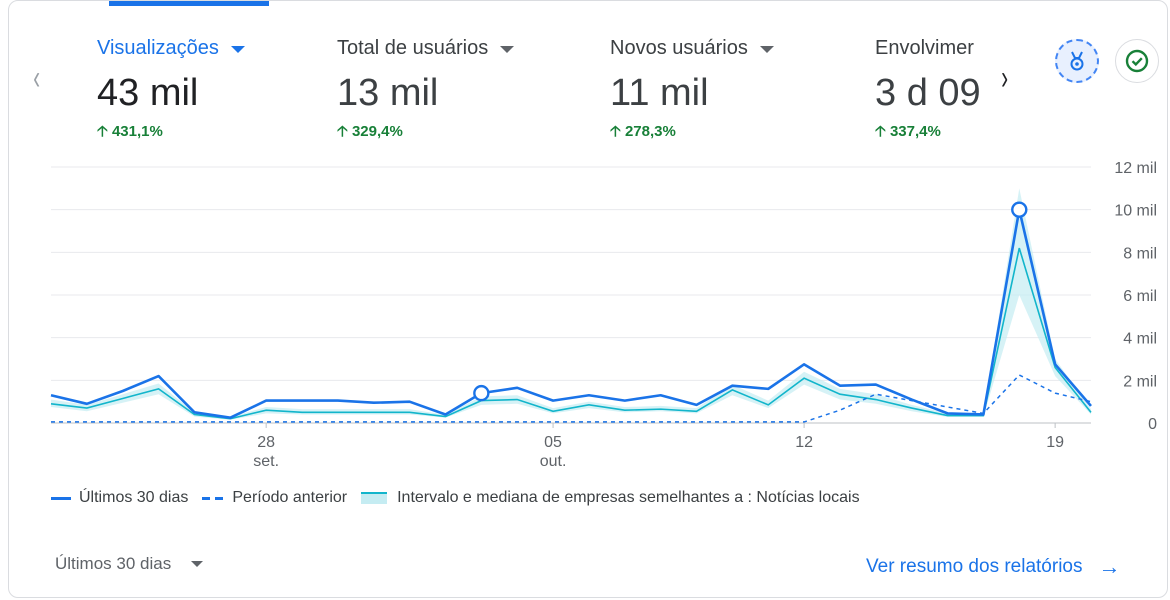 This screenshot has height=600, width=1170. I want to click on metric-label: Total de usuários, so click(426, 48).